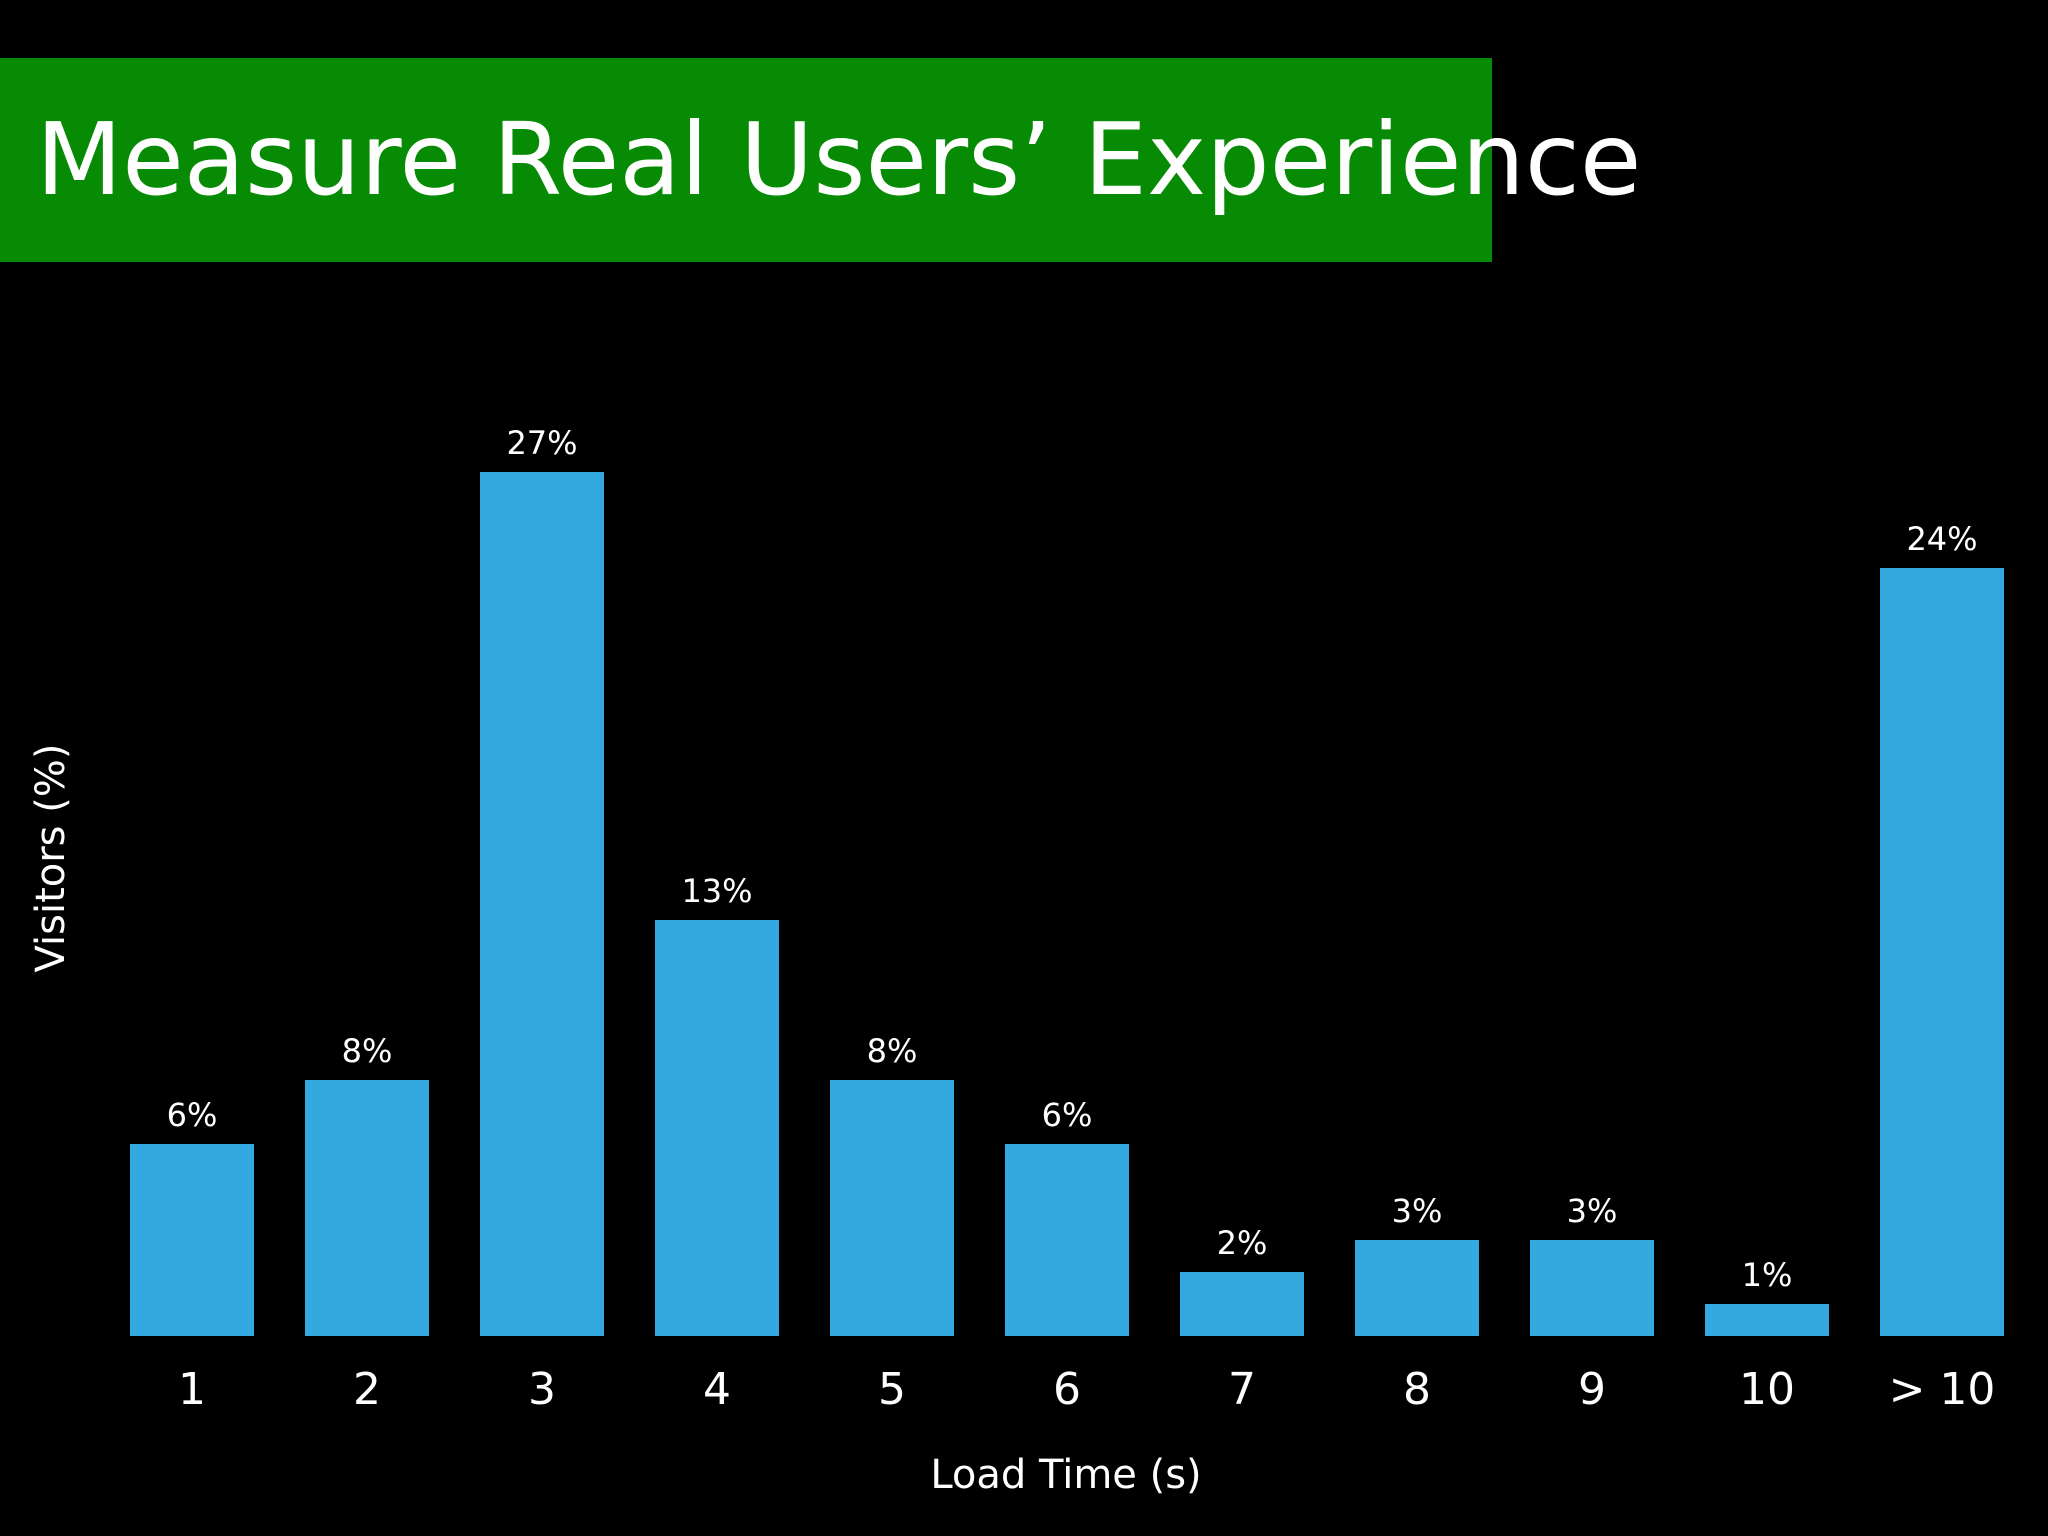 Image resolution: width=2048 pixels, height=1536 pixels. What do you see at coordinates (1242, 1389) in the screenshot?
I see `x-tick-label: 7` at bounding box center [1242, 1389].